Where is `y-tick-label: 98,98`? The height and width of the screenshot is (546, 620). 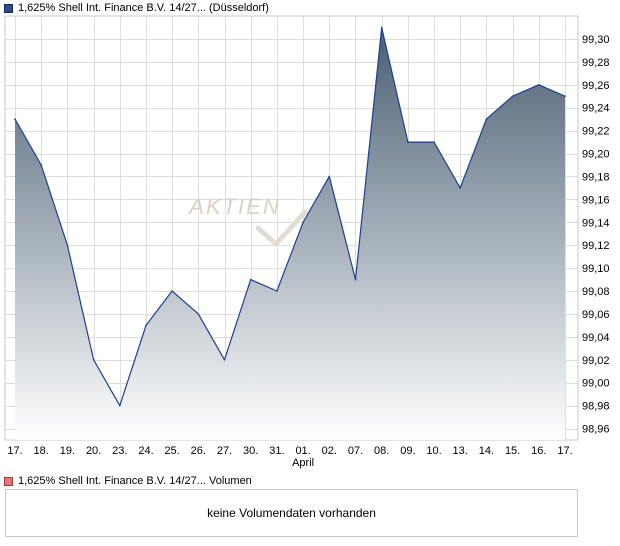
y-tick-label: 98,98 is located at coordinates (596, 407).